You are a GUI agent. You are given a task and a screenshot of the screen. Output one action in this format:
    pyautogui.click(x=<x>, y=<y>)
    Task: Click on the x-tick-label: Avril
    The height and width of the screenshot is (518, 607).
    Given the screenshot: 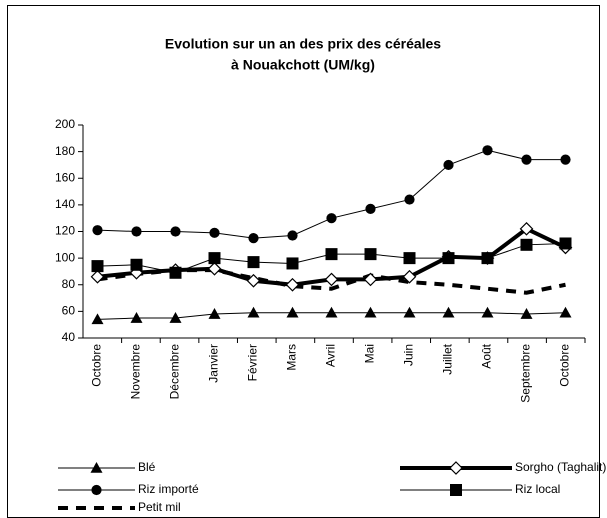 What is the action you would take?
    pyautogui.click(x=331, y=355)
    